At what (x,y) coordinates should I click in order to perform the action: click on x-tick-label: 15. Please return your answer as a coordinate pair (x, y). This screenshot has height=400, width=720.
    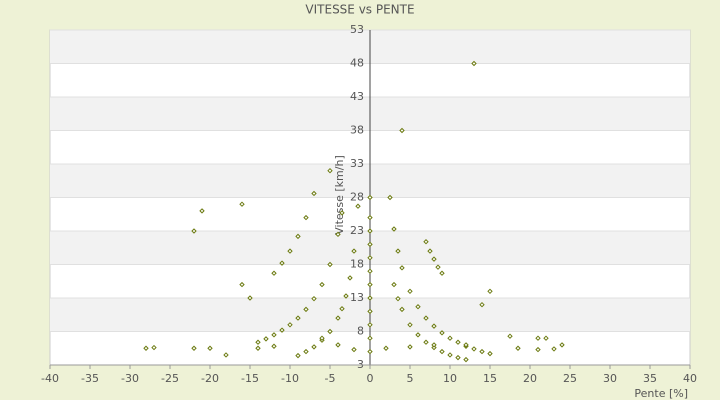
    Looking at the image, I should click on (490, 378).